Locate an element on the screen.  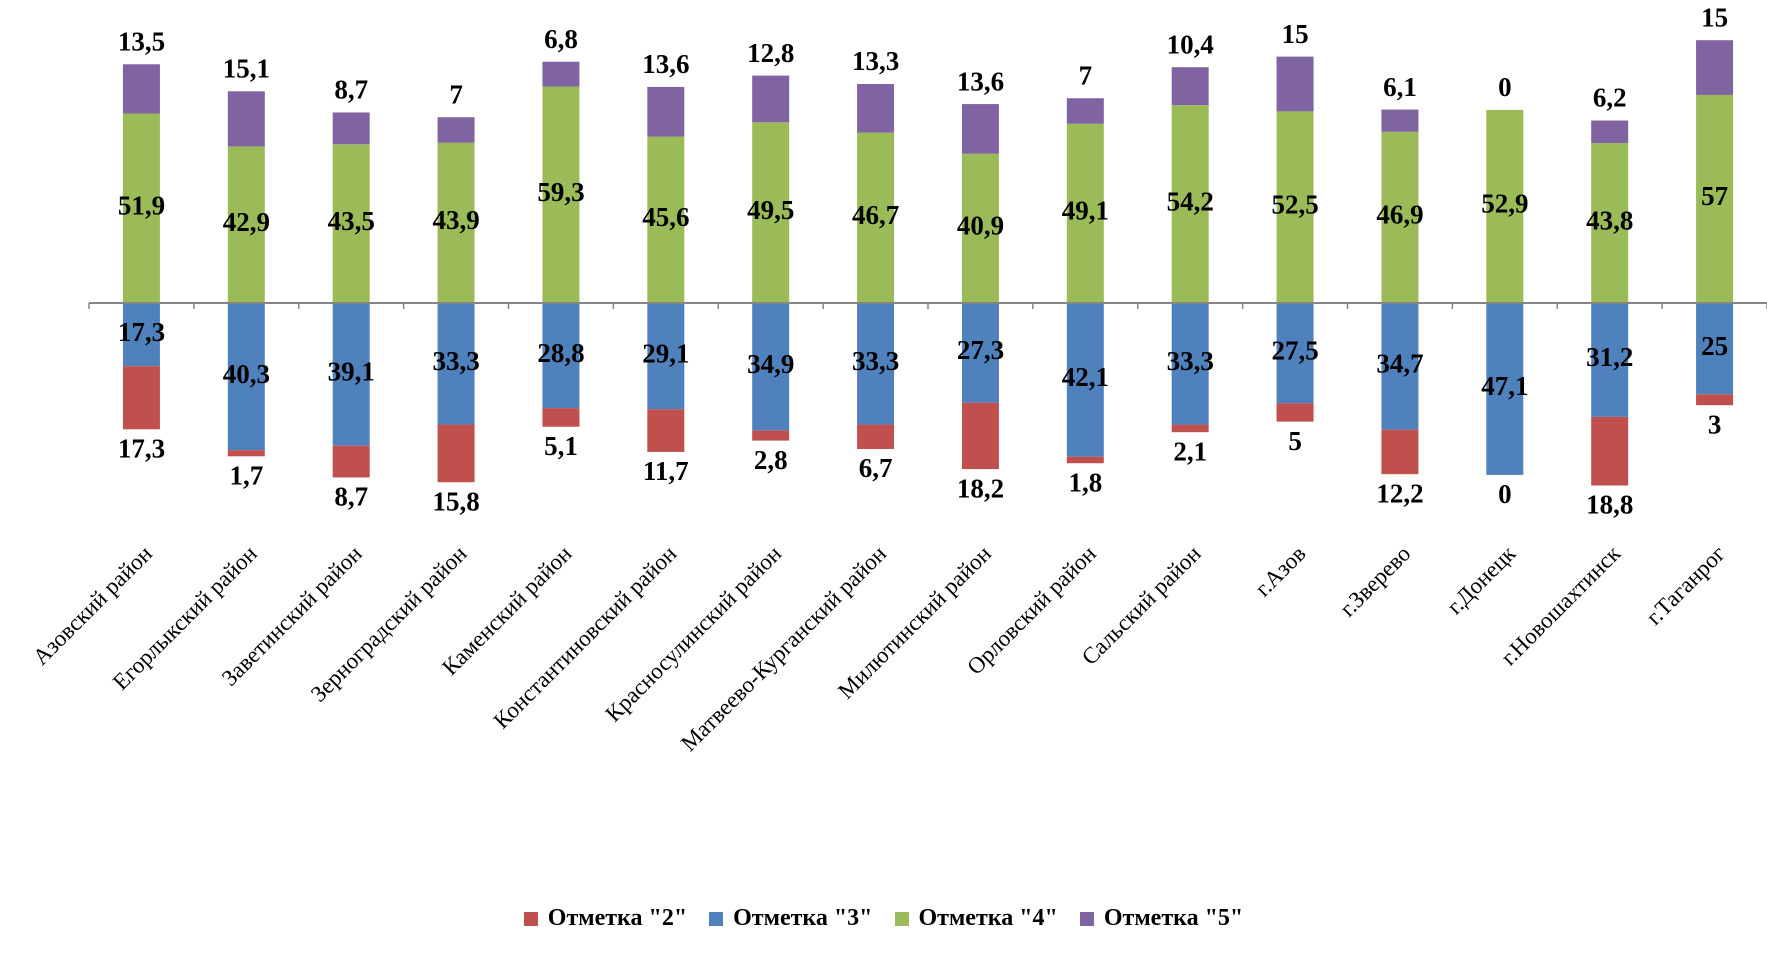
data-label-grade-5: 0 is located at coordinates (1505, 87).